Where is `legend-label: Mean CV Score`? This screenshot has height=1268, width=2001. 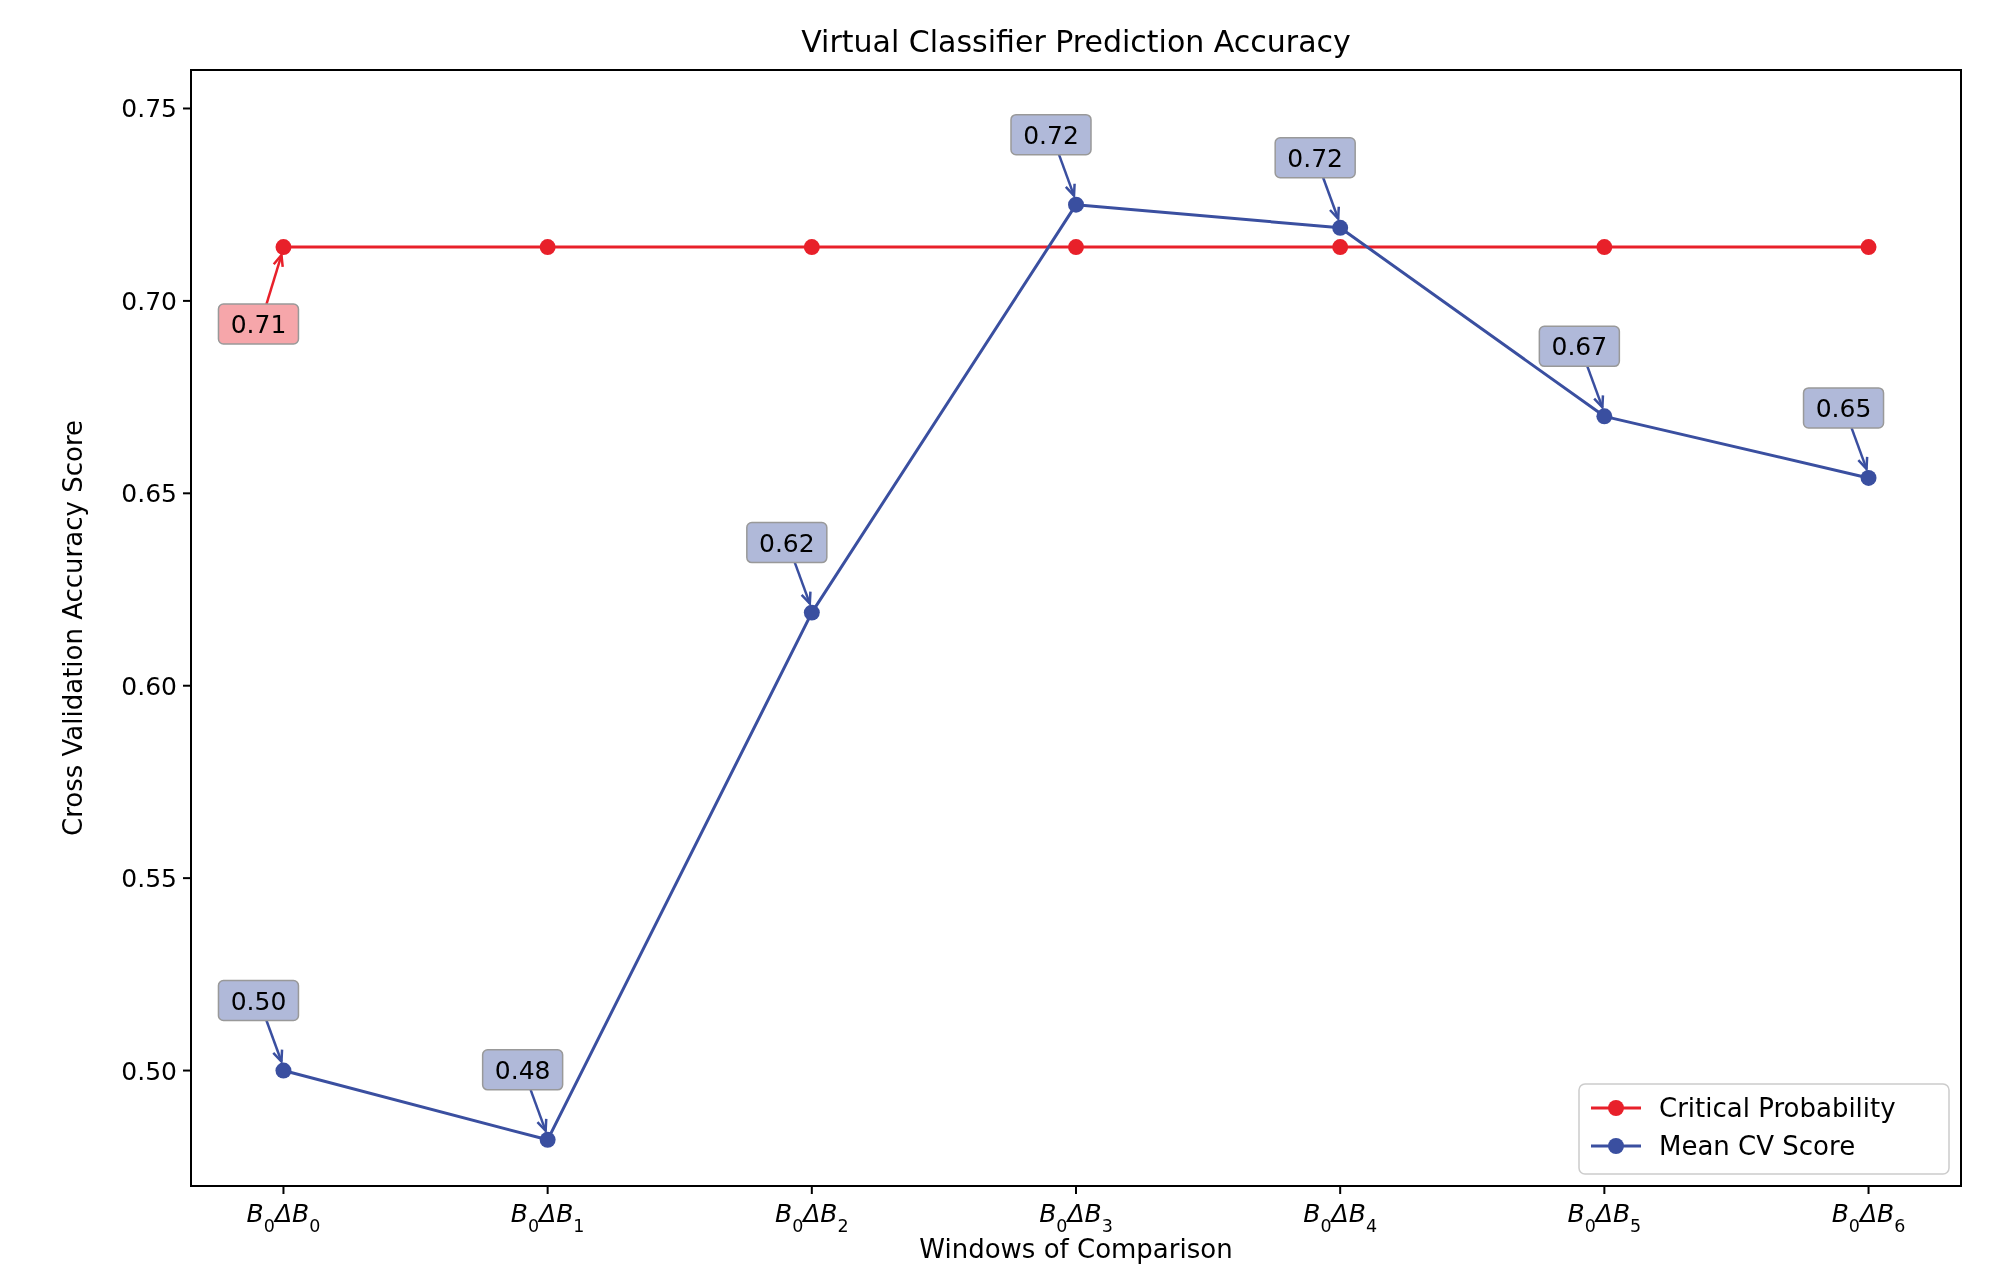 legend-label: Mean CV Score is located at coordinates (1757, 1146).